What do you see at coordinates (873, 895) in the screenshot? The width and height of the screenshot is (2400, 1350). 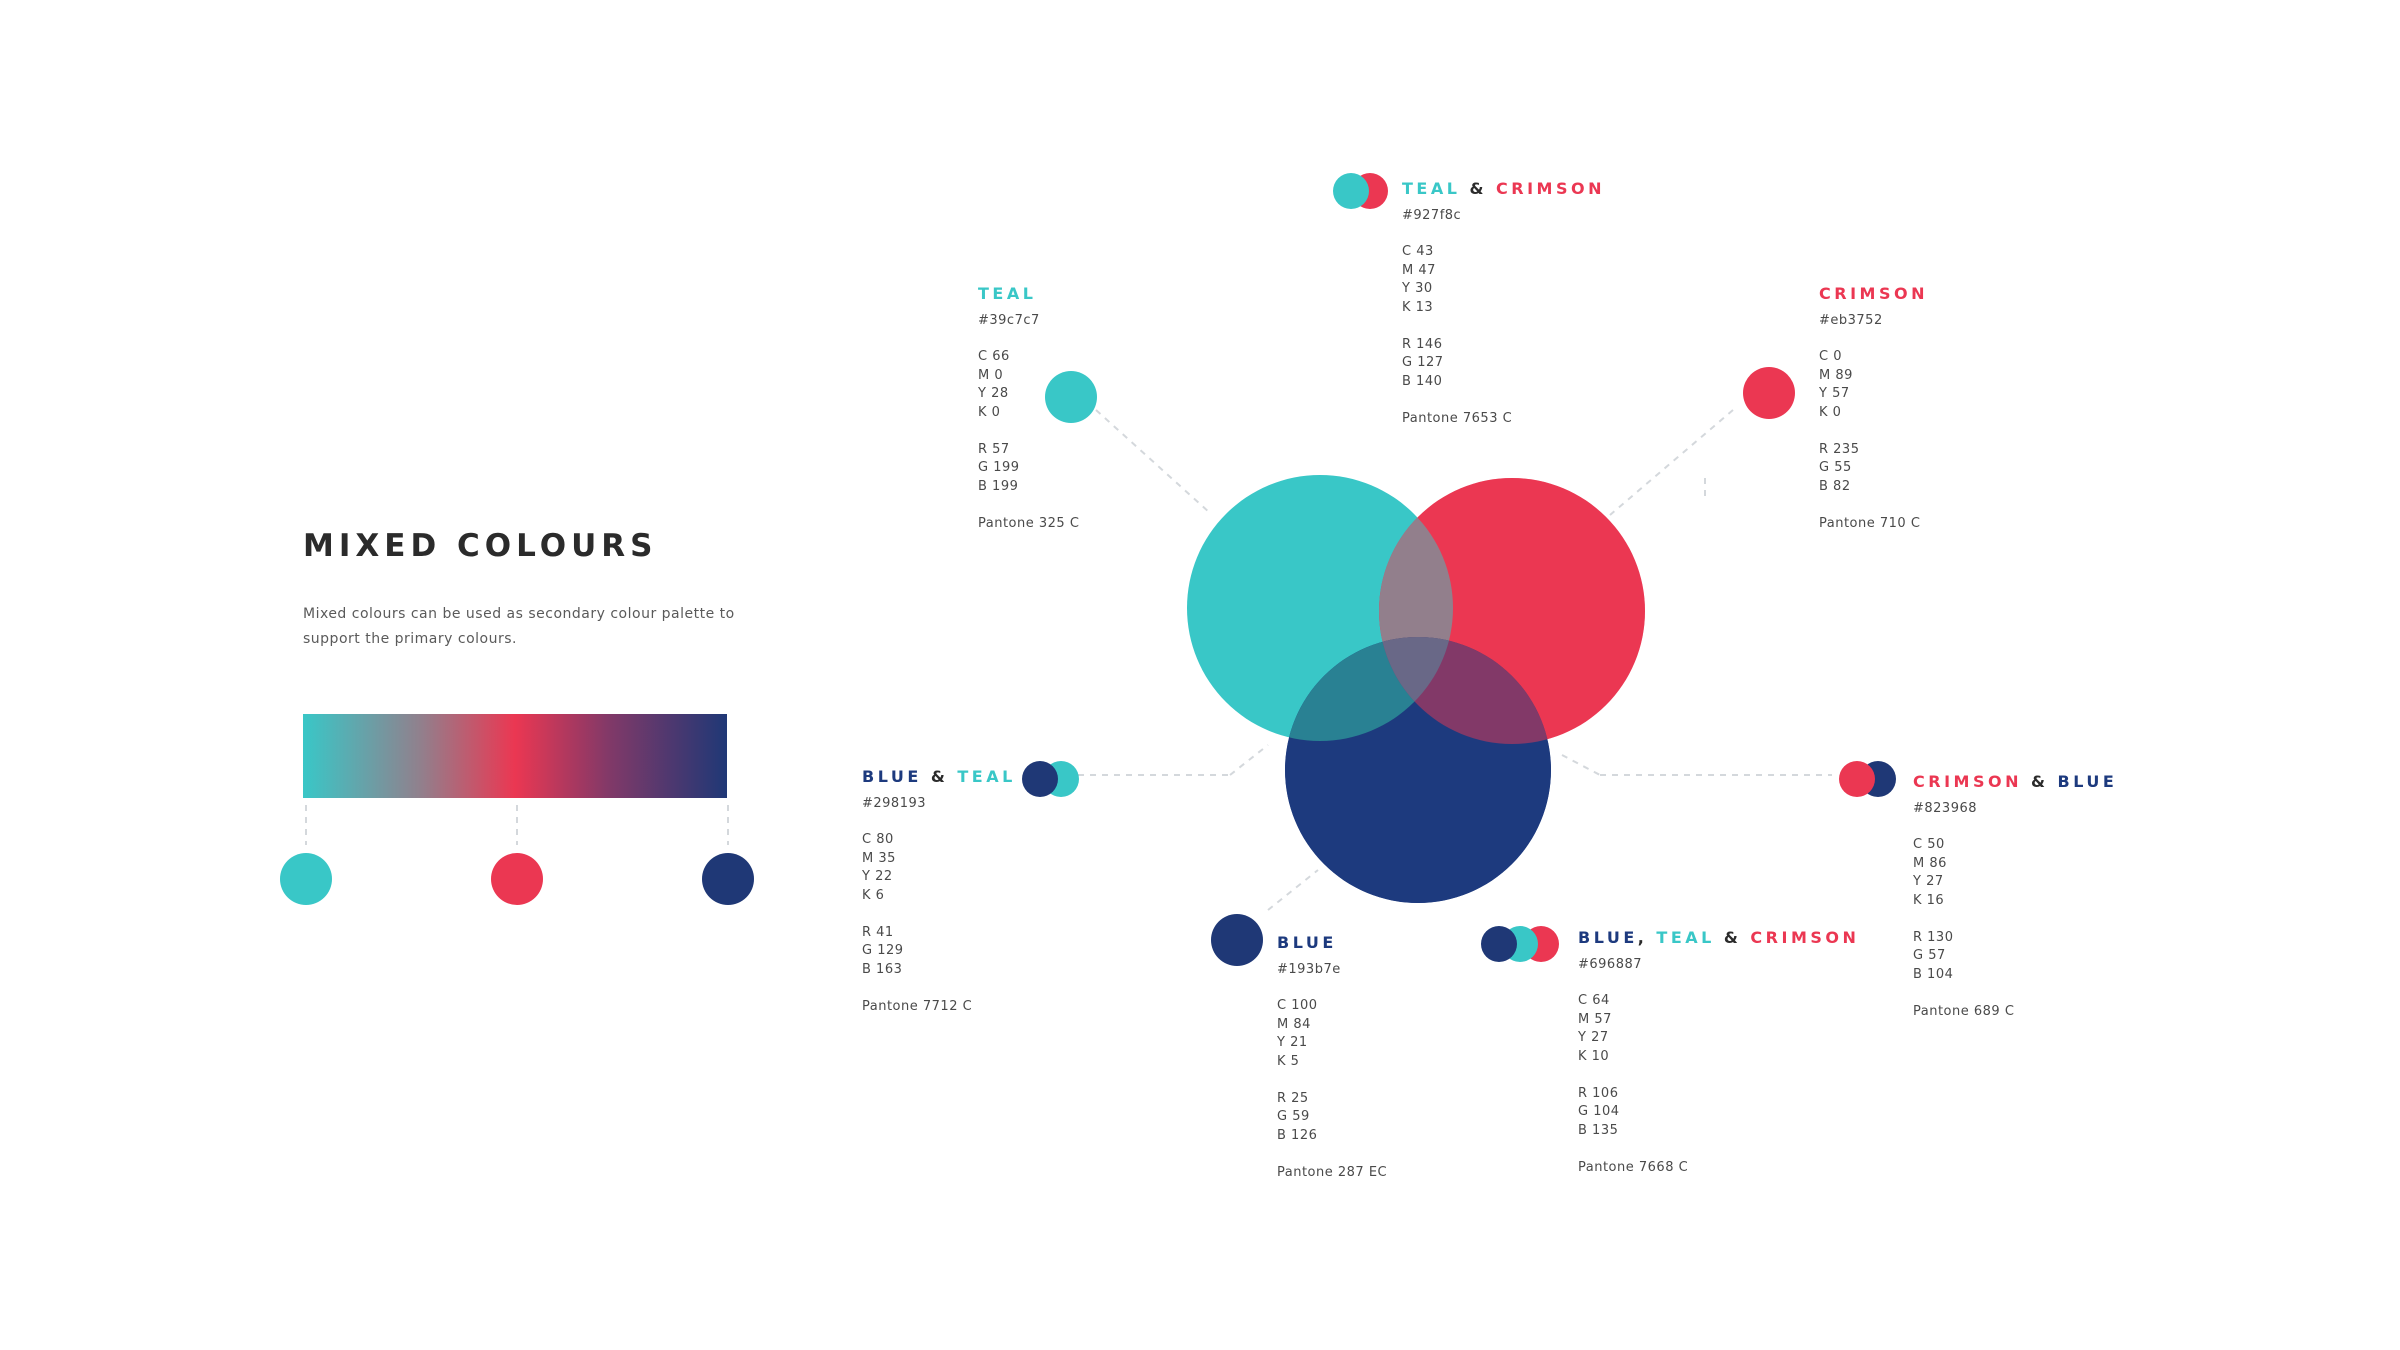 I see `cmyk-value: K 6` at bounding box center [873, 895].